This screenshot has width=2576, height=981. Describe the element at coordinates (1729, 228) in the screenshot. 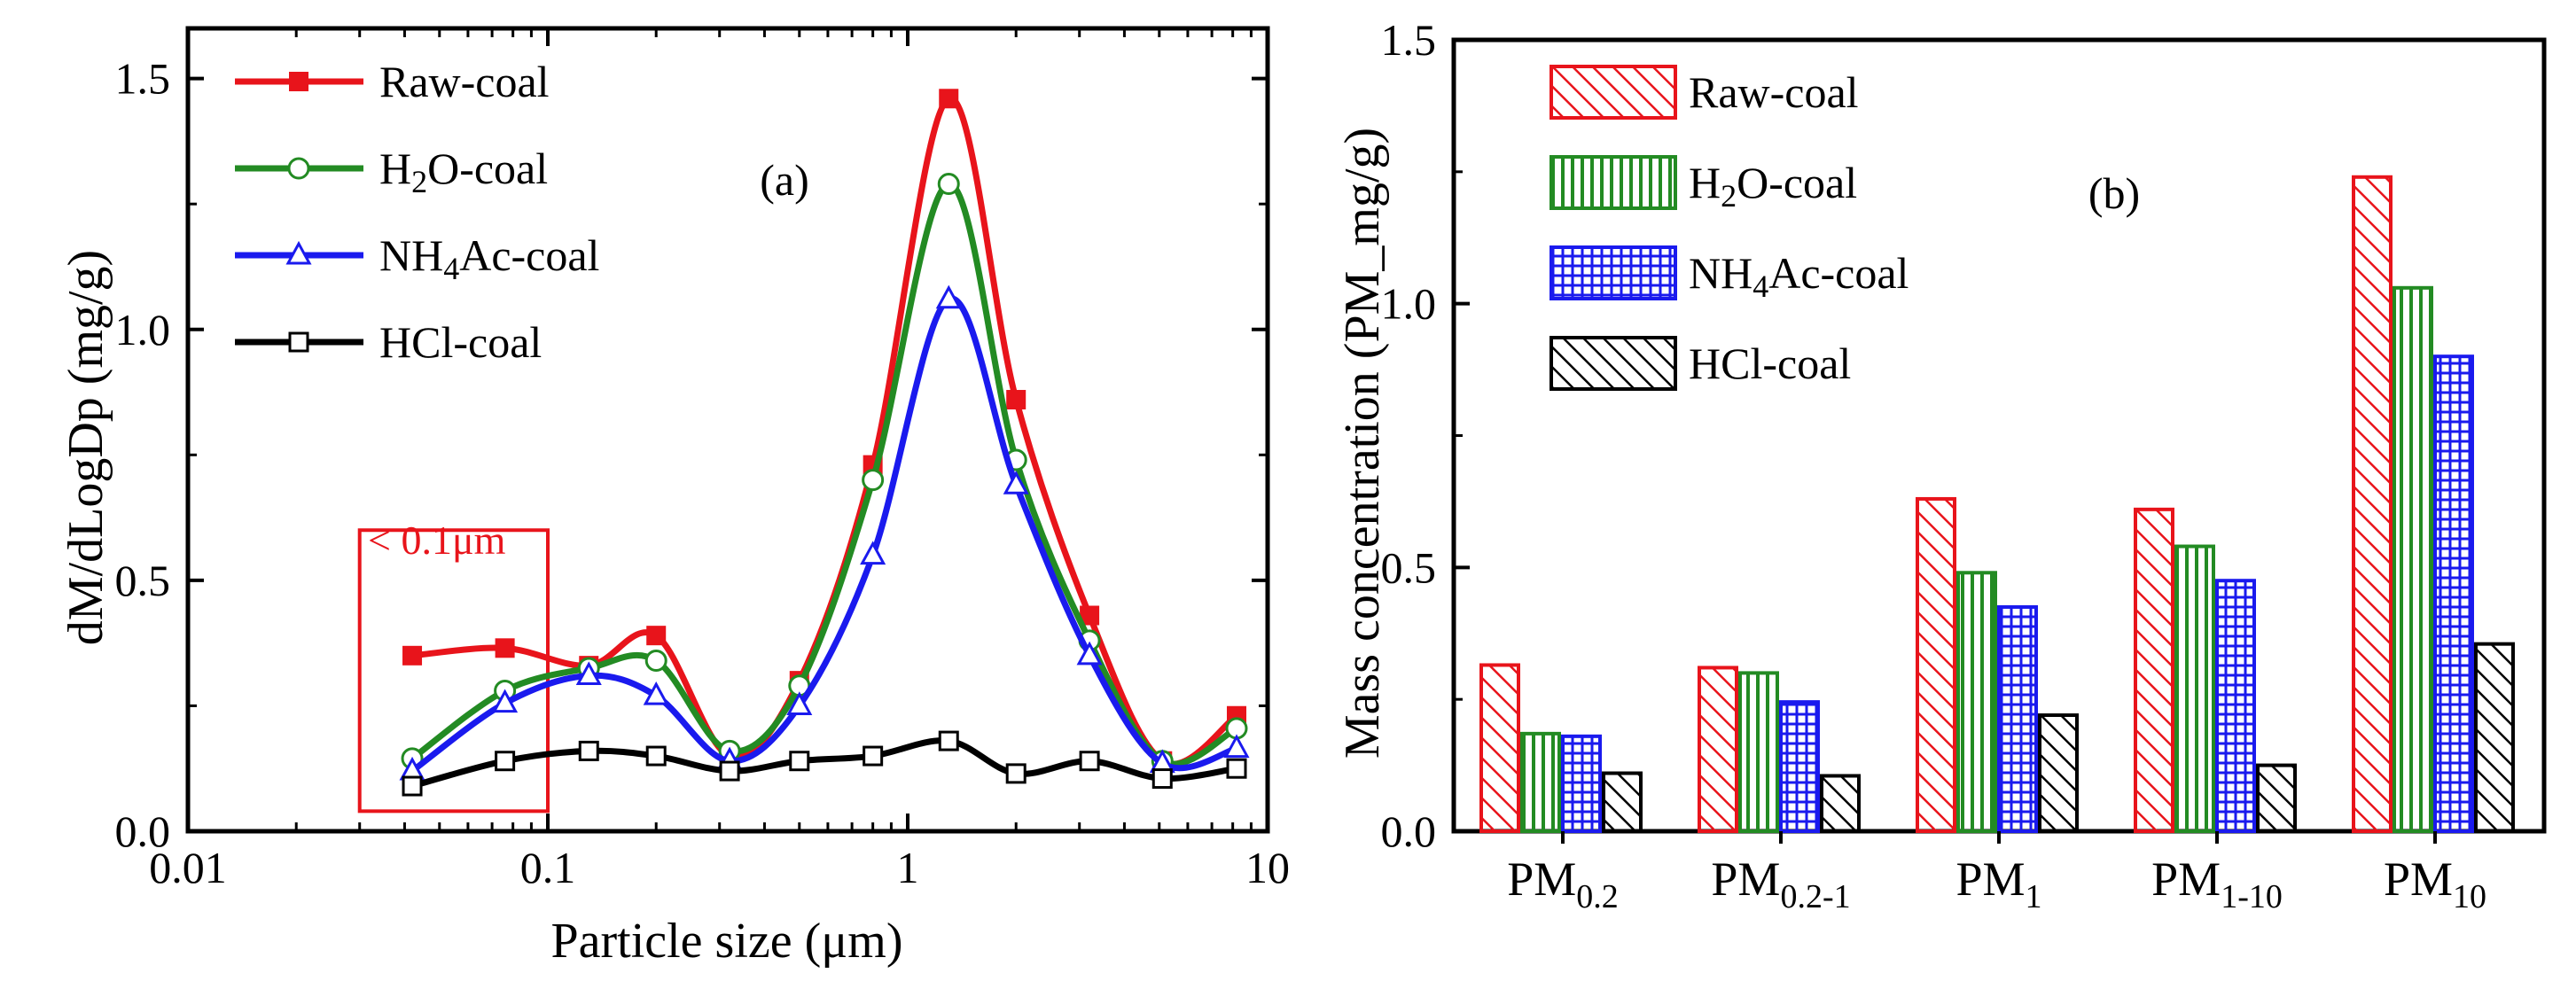

I see `bar-chart-legend: Raw-coal H2O-coal NH4Ac-coal HCl-coal` at that location.